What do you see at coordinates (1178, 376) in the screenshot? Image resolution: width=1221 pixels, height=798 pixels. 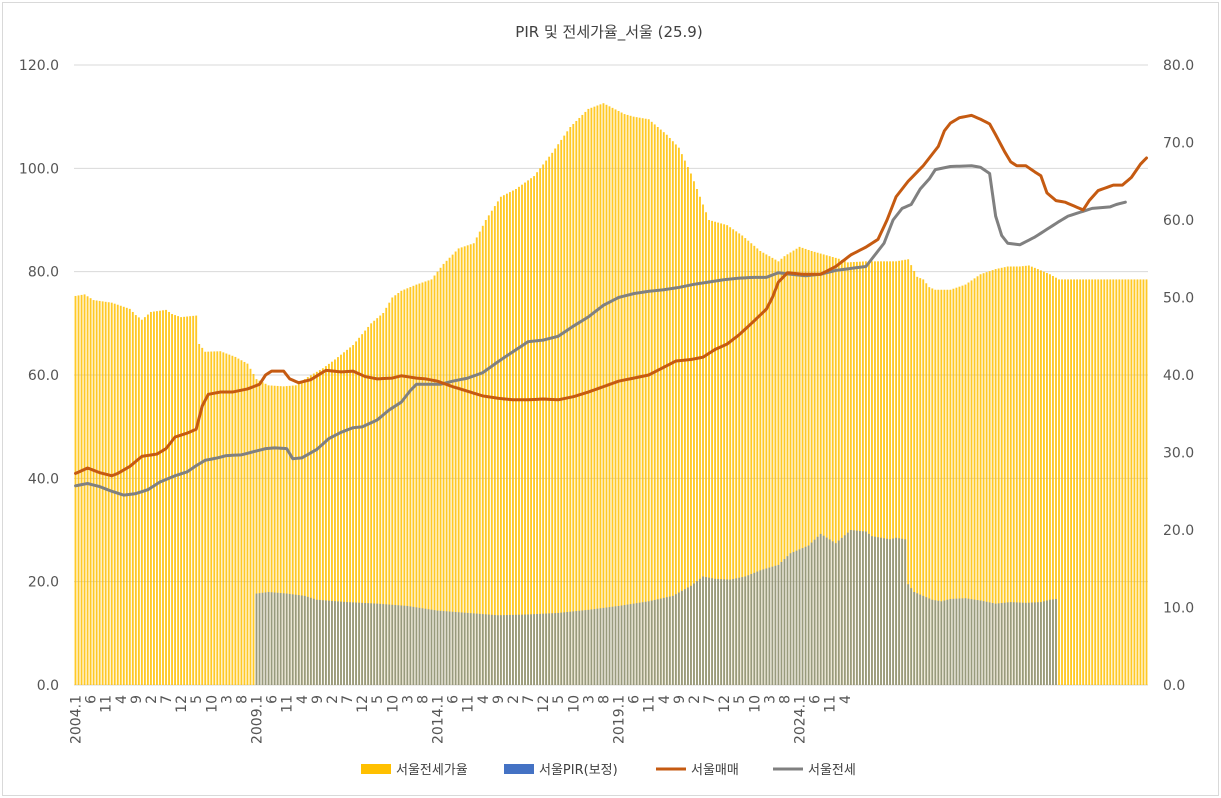 I see `y-right-tick-label: 40.0` at bounding box center [1178, 376].